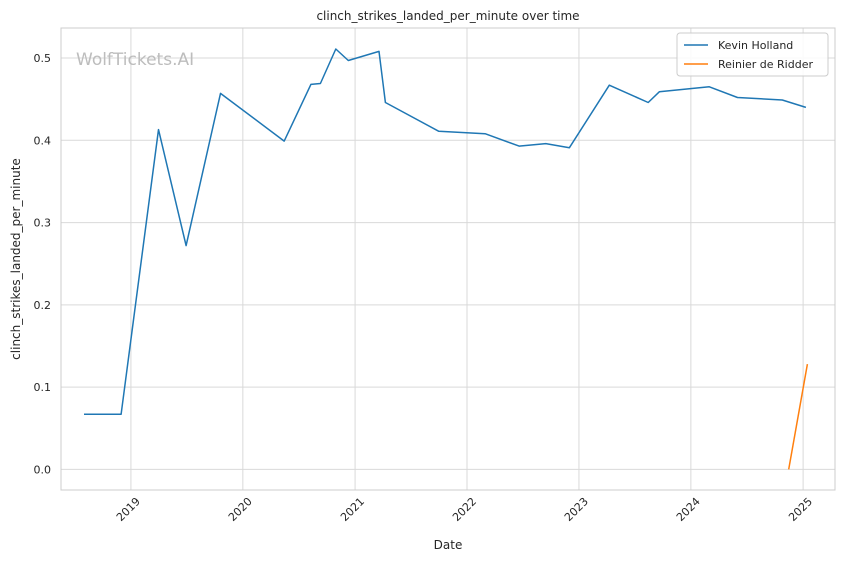  What do you see at coordinates (43, 140) in the screenshot?
I see `y-tick-label: 0.4` at bounding box center [43, 140].